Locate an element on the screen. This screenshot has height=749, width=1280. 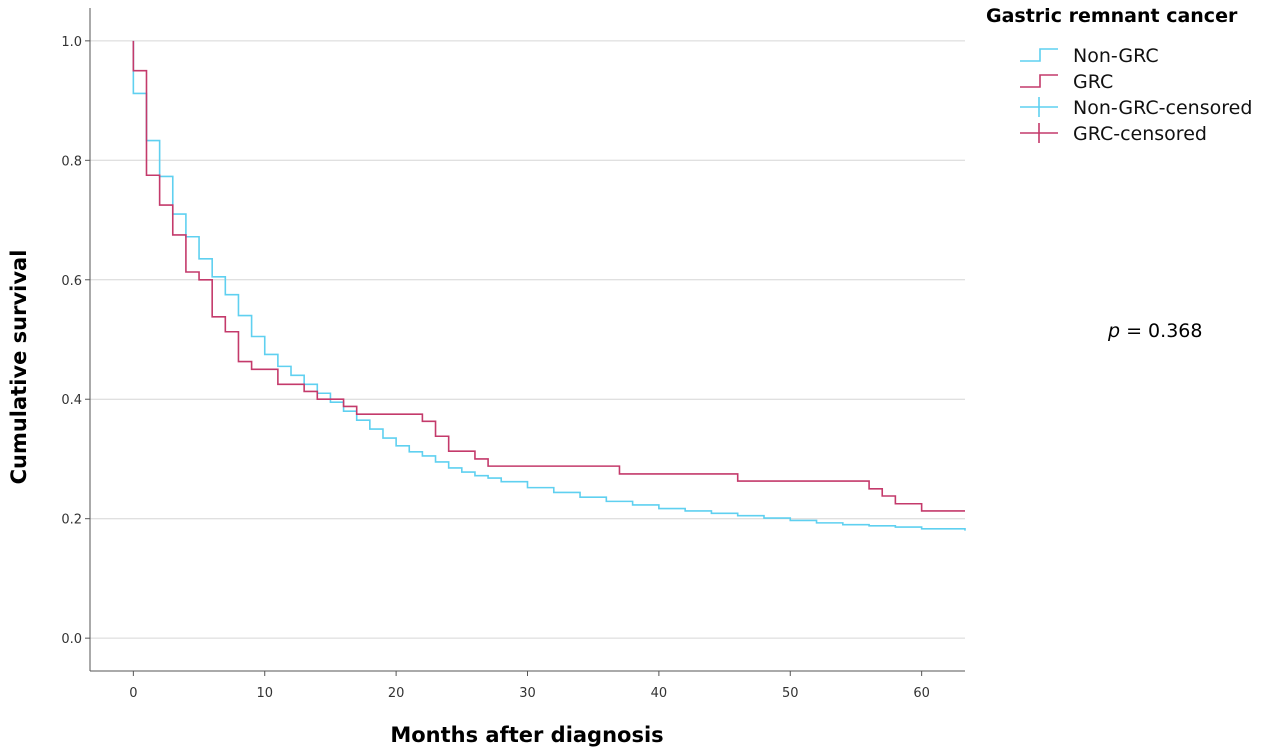
y-axis-title: Cumulative survival is located at coordinates (19, 367).